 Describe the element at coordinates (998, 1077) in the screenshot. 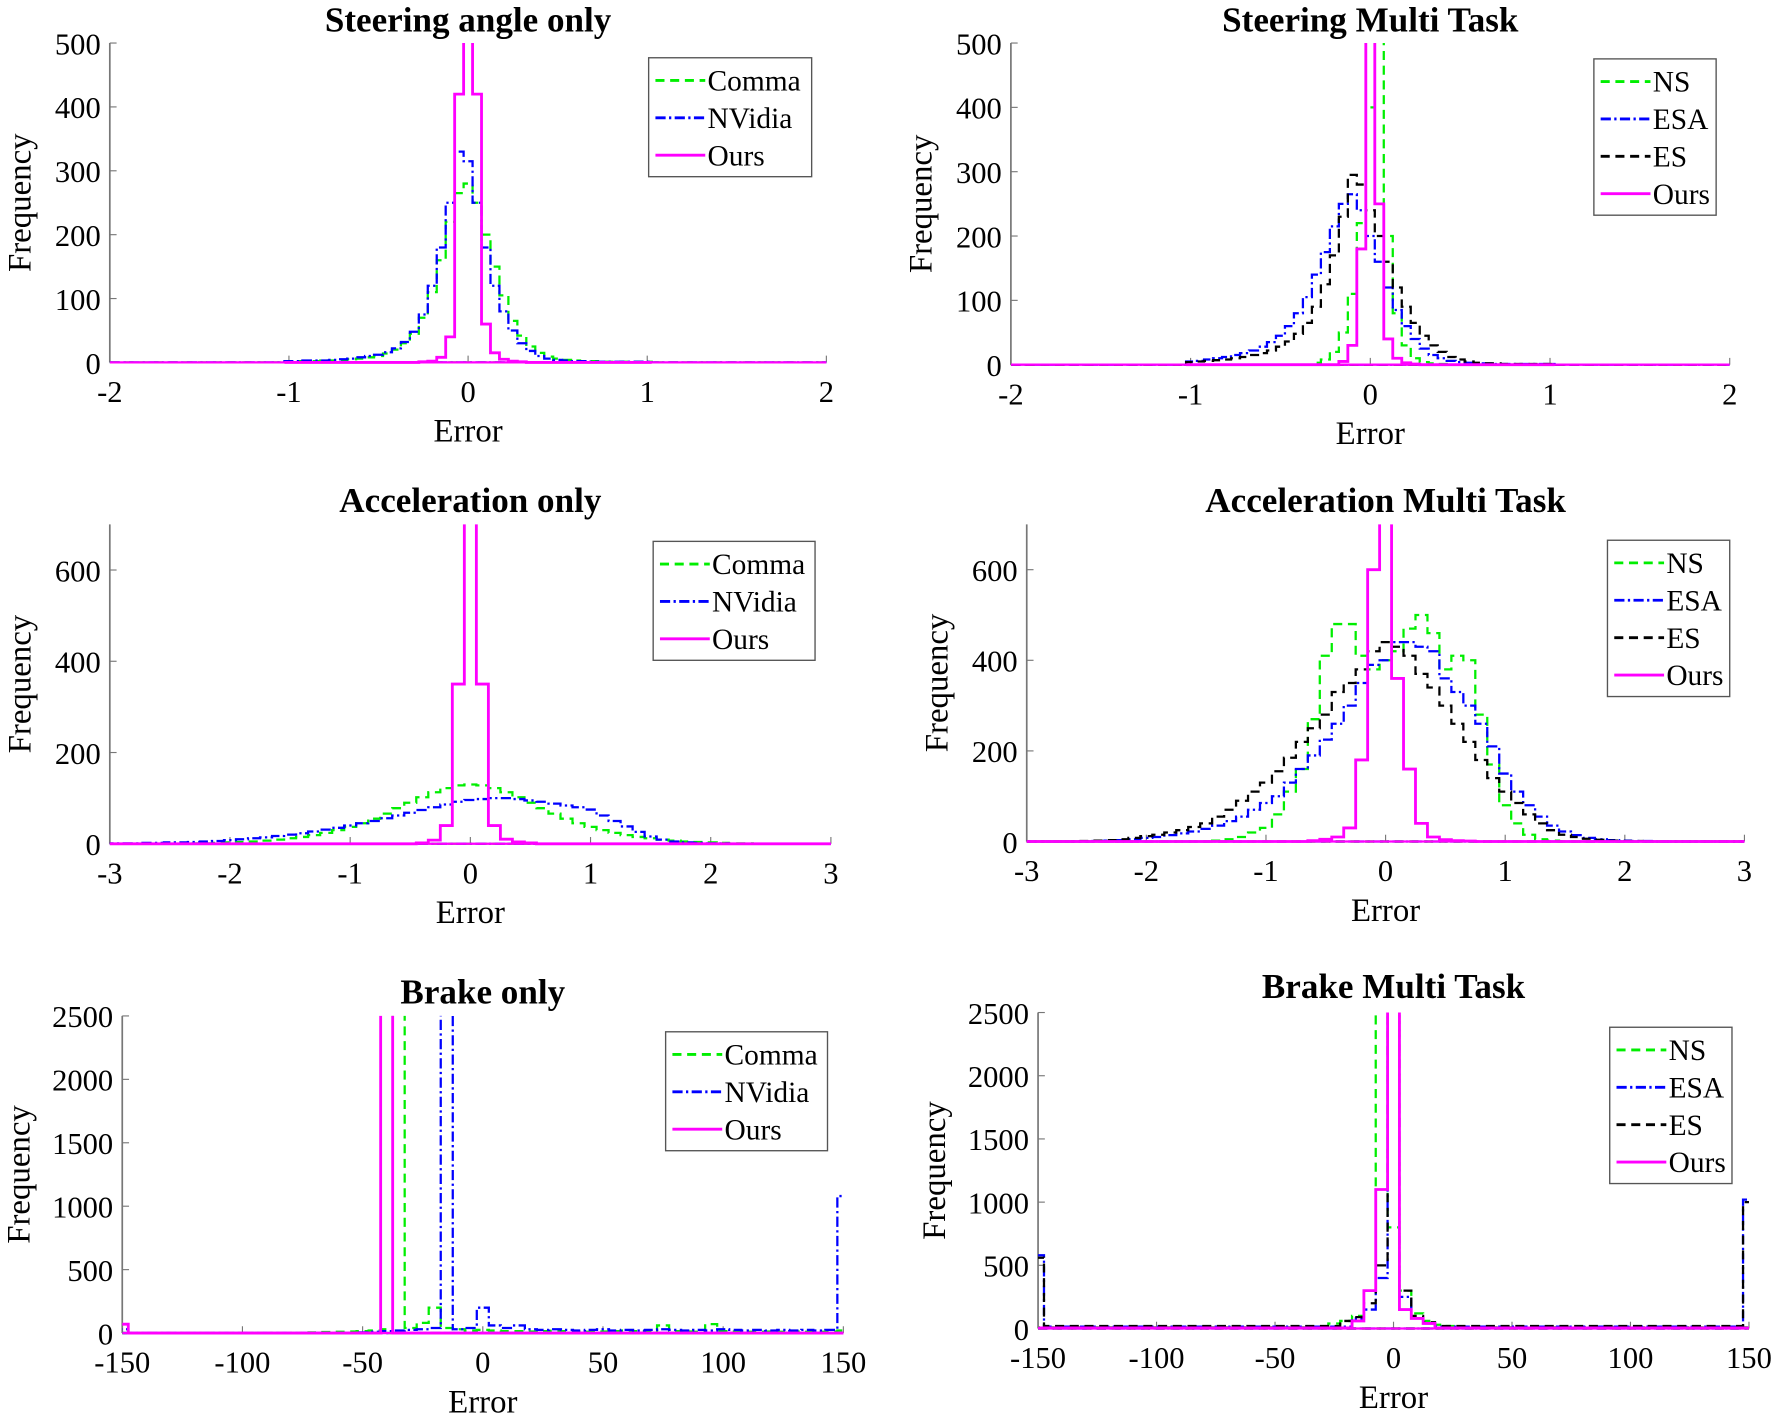

I see `y-tick-label: 2000` at that location.